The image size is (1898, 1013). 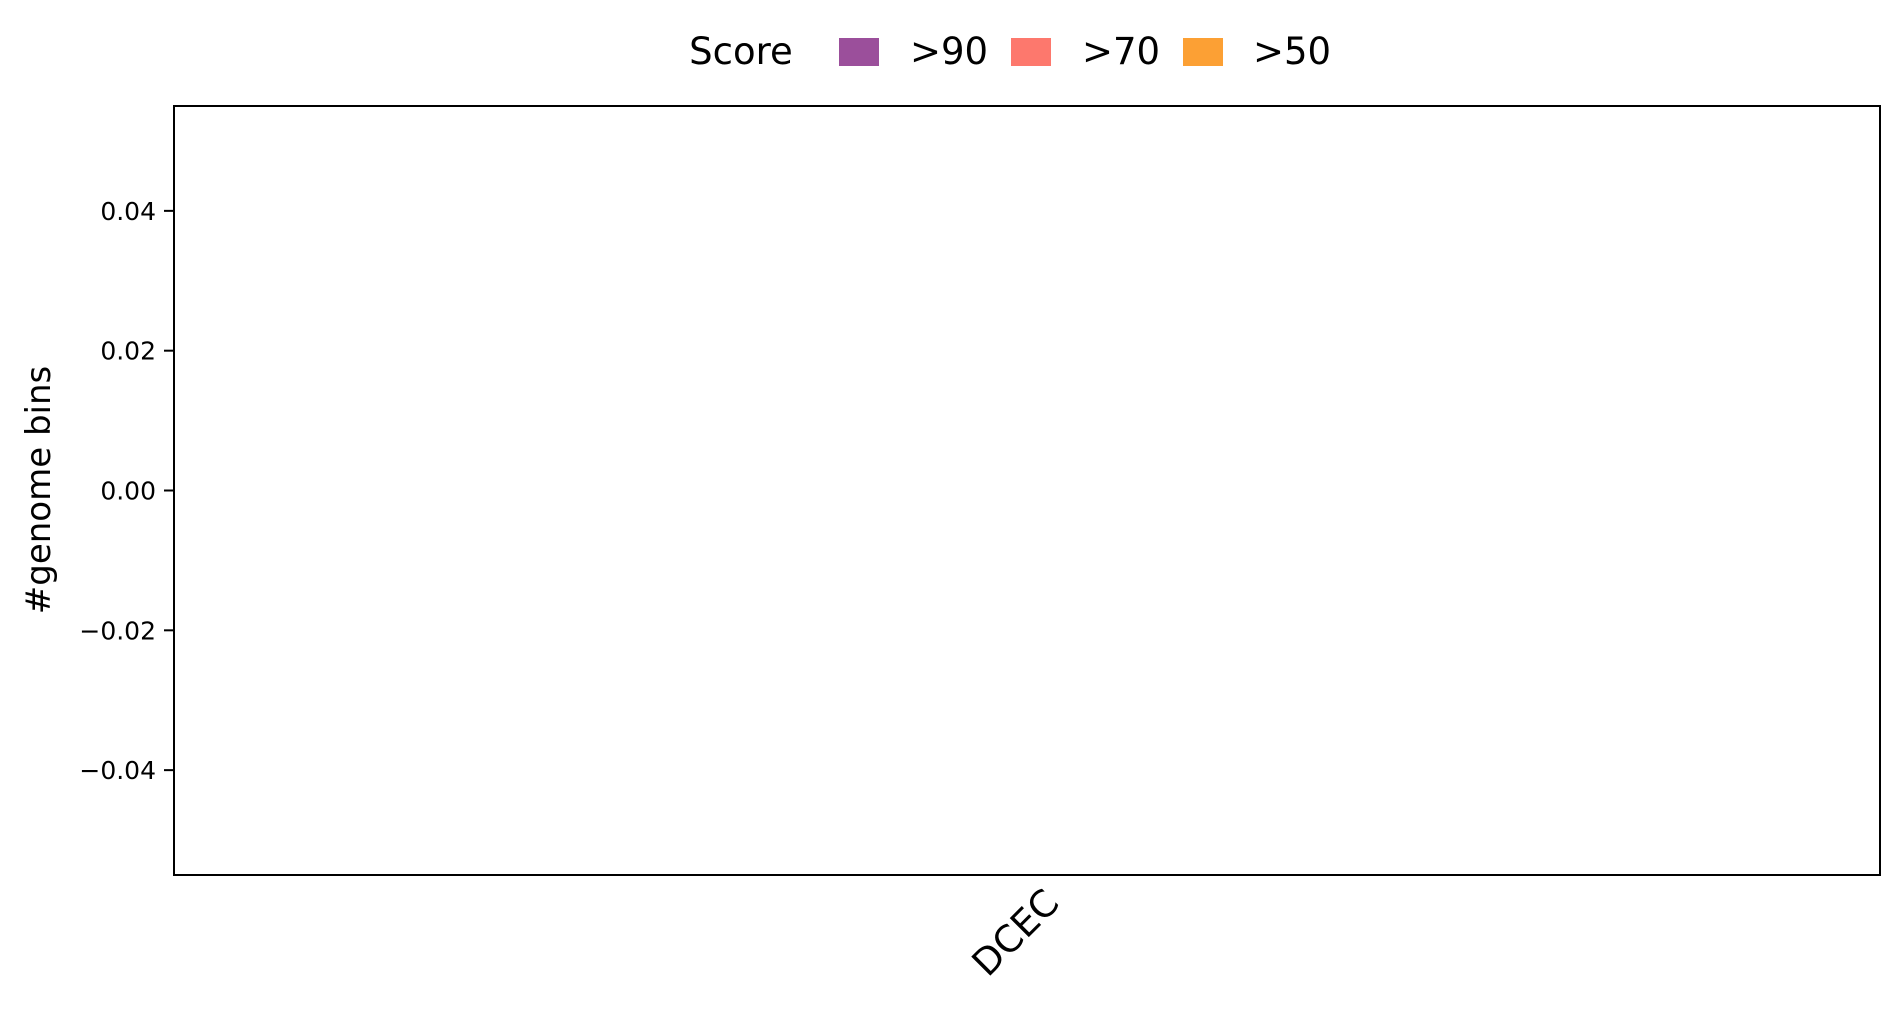 I want to click on x-category-label: DCEC, so click(x=1016, y=933).